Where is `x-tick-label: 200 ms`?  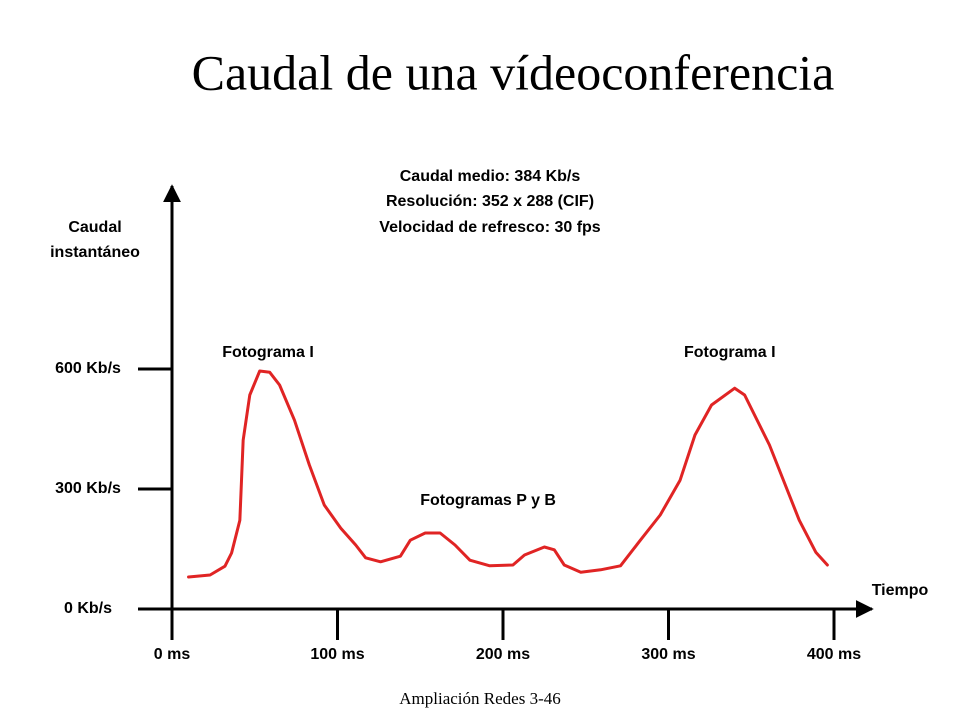
x-tick-label: 200 ms is located at coordinates (503, 654).